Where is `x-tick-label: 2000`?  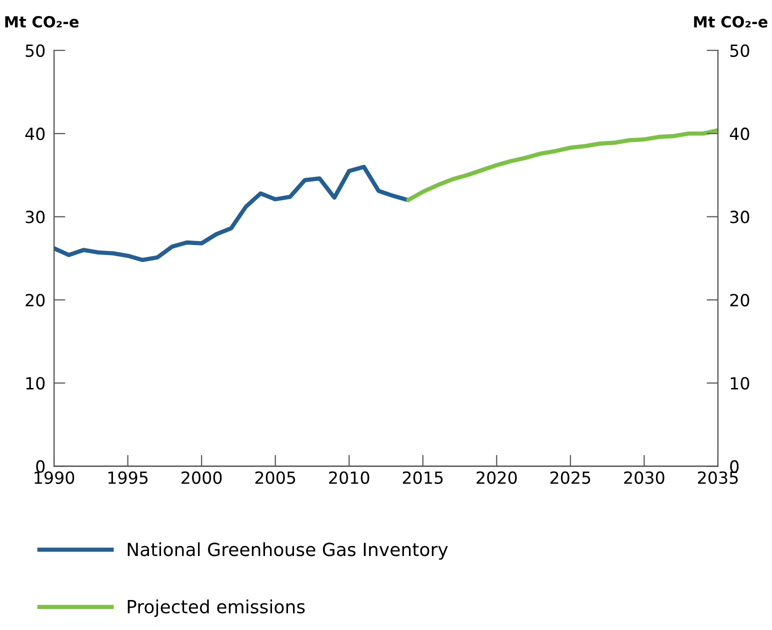
x-tick-label: 2000 is located at coordinates (202, 477).